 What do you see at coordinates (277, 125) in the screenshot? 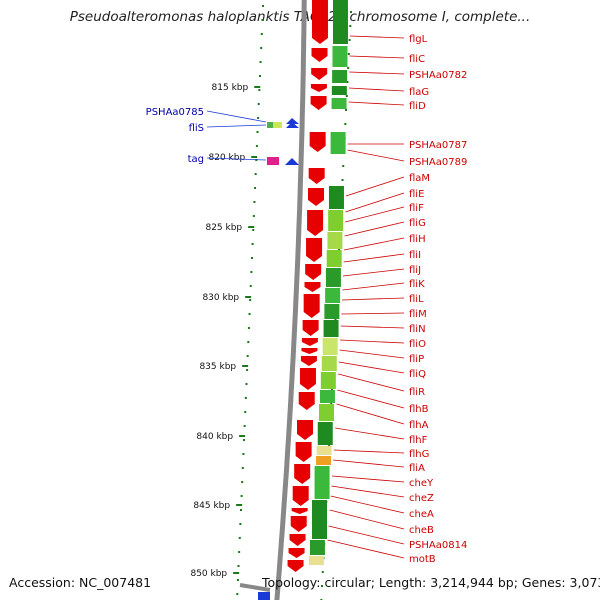
I see `feature-flis` at bounding box center [277, 125].